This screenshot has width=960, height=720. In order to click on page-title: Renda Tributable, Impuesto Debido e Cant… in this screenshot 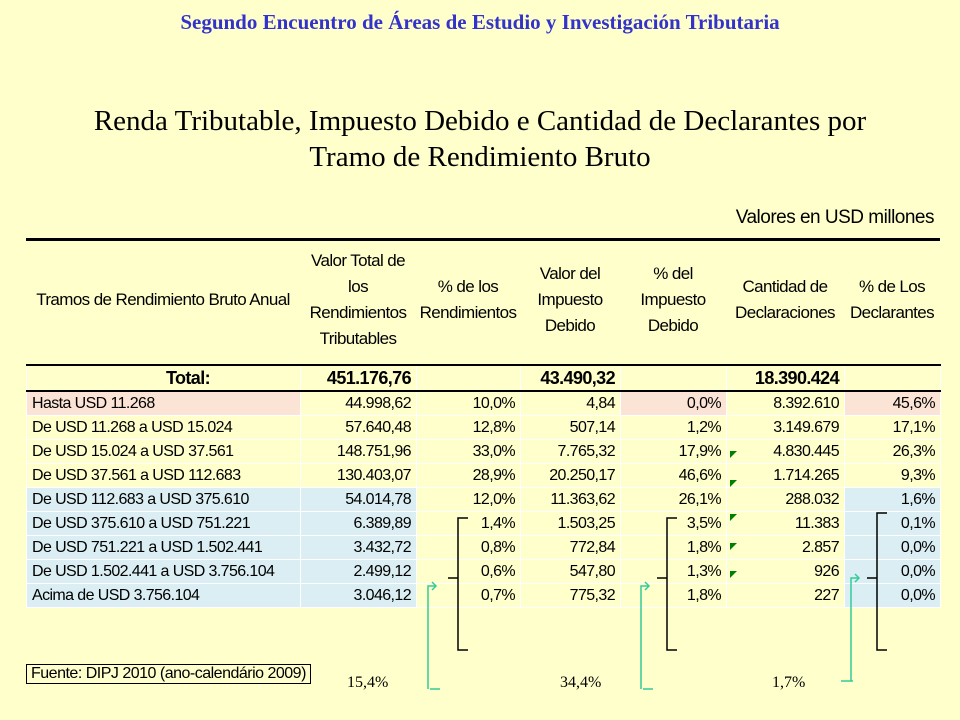, I will do `click(480, 139)`.